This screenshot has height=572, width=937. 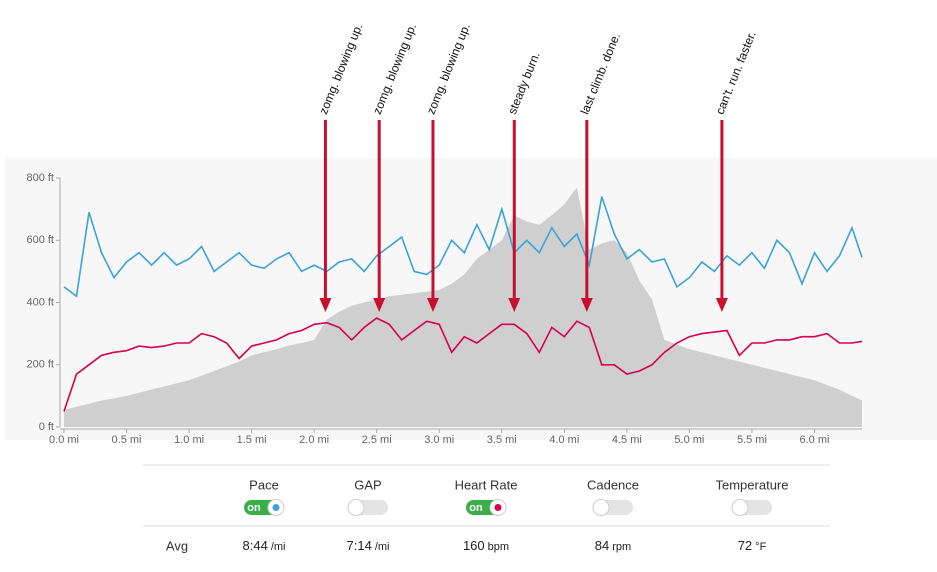 I want to click on y-tick-label: 200 ft, so click(x=40, y=365).